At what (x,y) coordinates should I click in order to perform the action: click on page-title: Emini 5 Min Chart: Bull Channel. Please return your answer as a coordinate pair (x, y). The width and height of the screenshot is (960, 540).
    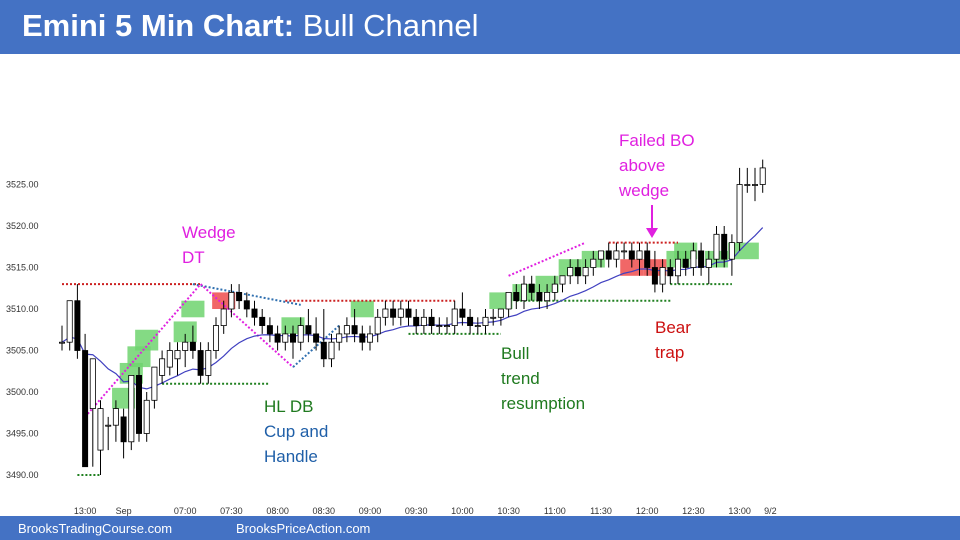
    Looking at the image, I should click on (250, 26).